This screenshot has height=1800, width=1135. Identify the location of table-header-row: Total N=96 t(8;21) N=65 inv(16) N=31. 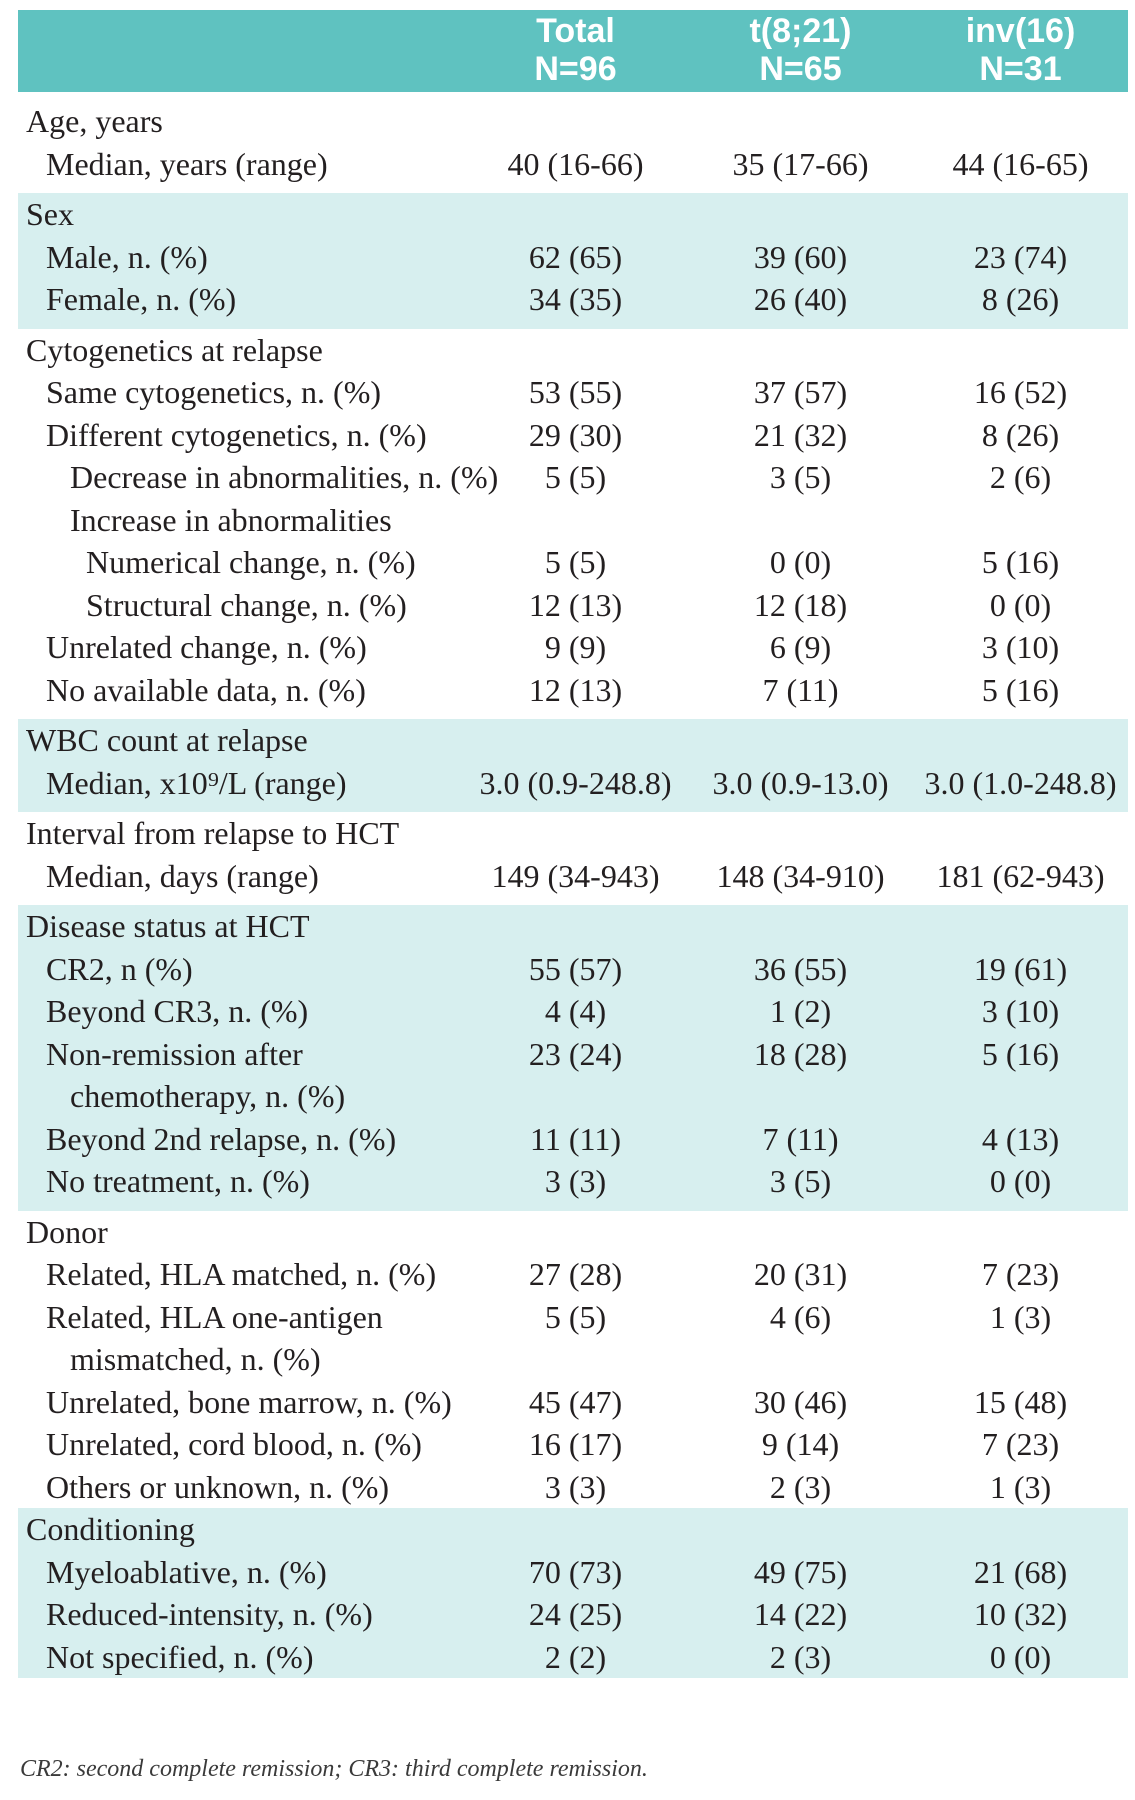
(573, 51).